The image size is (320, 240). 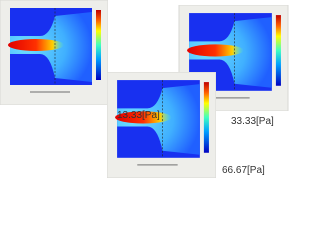 What do you see at coordinates (54, 52) in the screenshot?
I see `heatmap-panel` at bounding box center [54, 52].